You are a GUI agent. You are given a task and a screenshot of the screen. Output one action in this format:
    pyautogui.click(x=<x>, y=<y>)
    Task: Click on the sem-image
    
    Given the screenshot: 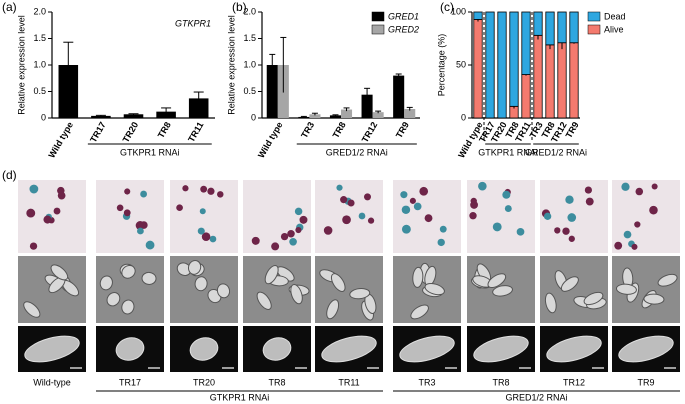 What is the action you would take?
    pyautogui.click(x=574, y=289)
    